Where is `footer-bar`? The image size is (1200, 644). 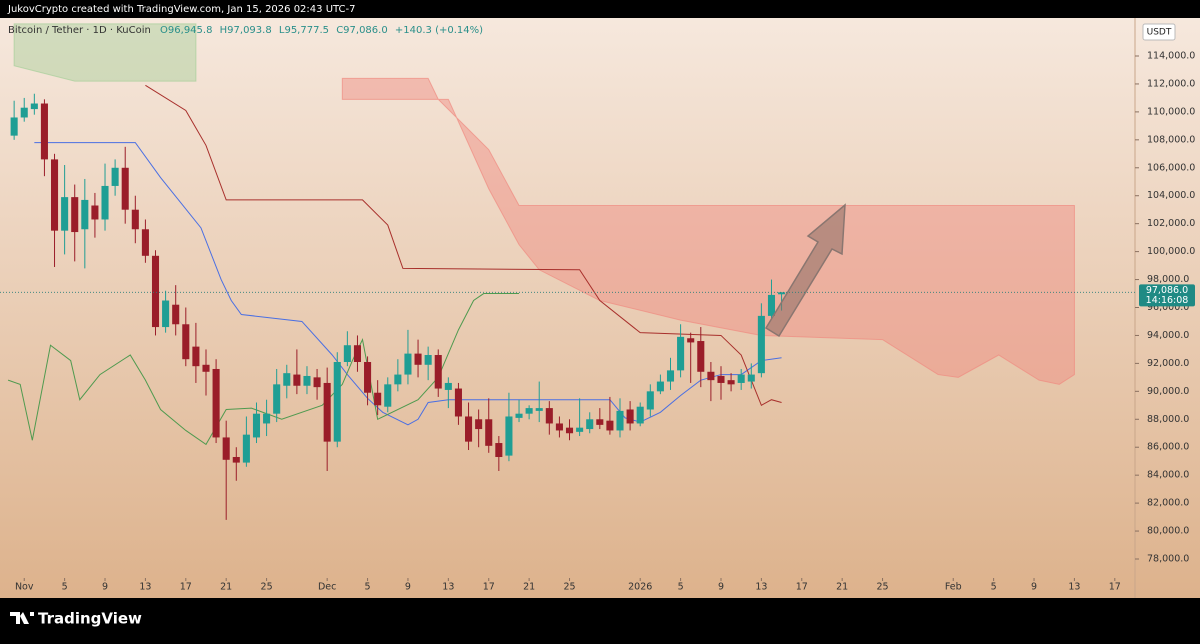 footer-bar is located at coordinates (600, 619).